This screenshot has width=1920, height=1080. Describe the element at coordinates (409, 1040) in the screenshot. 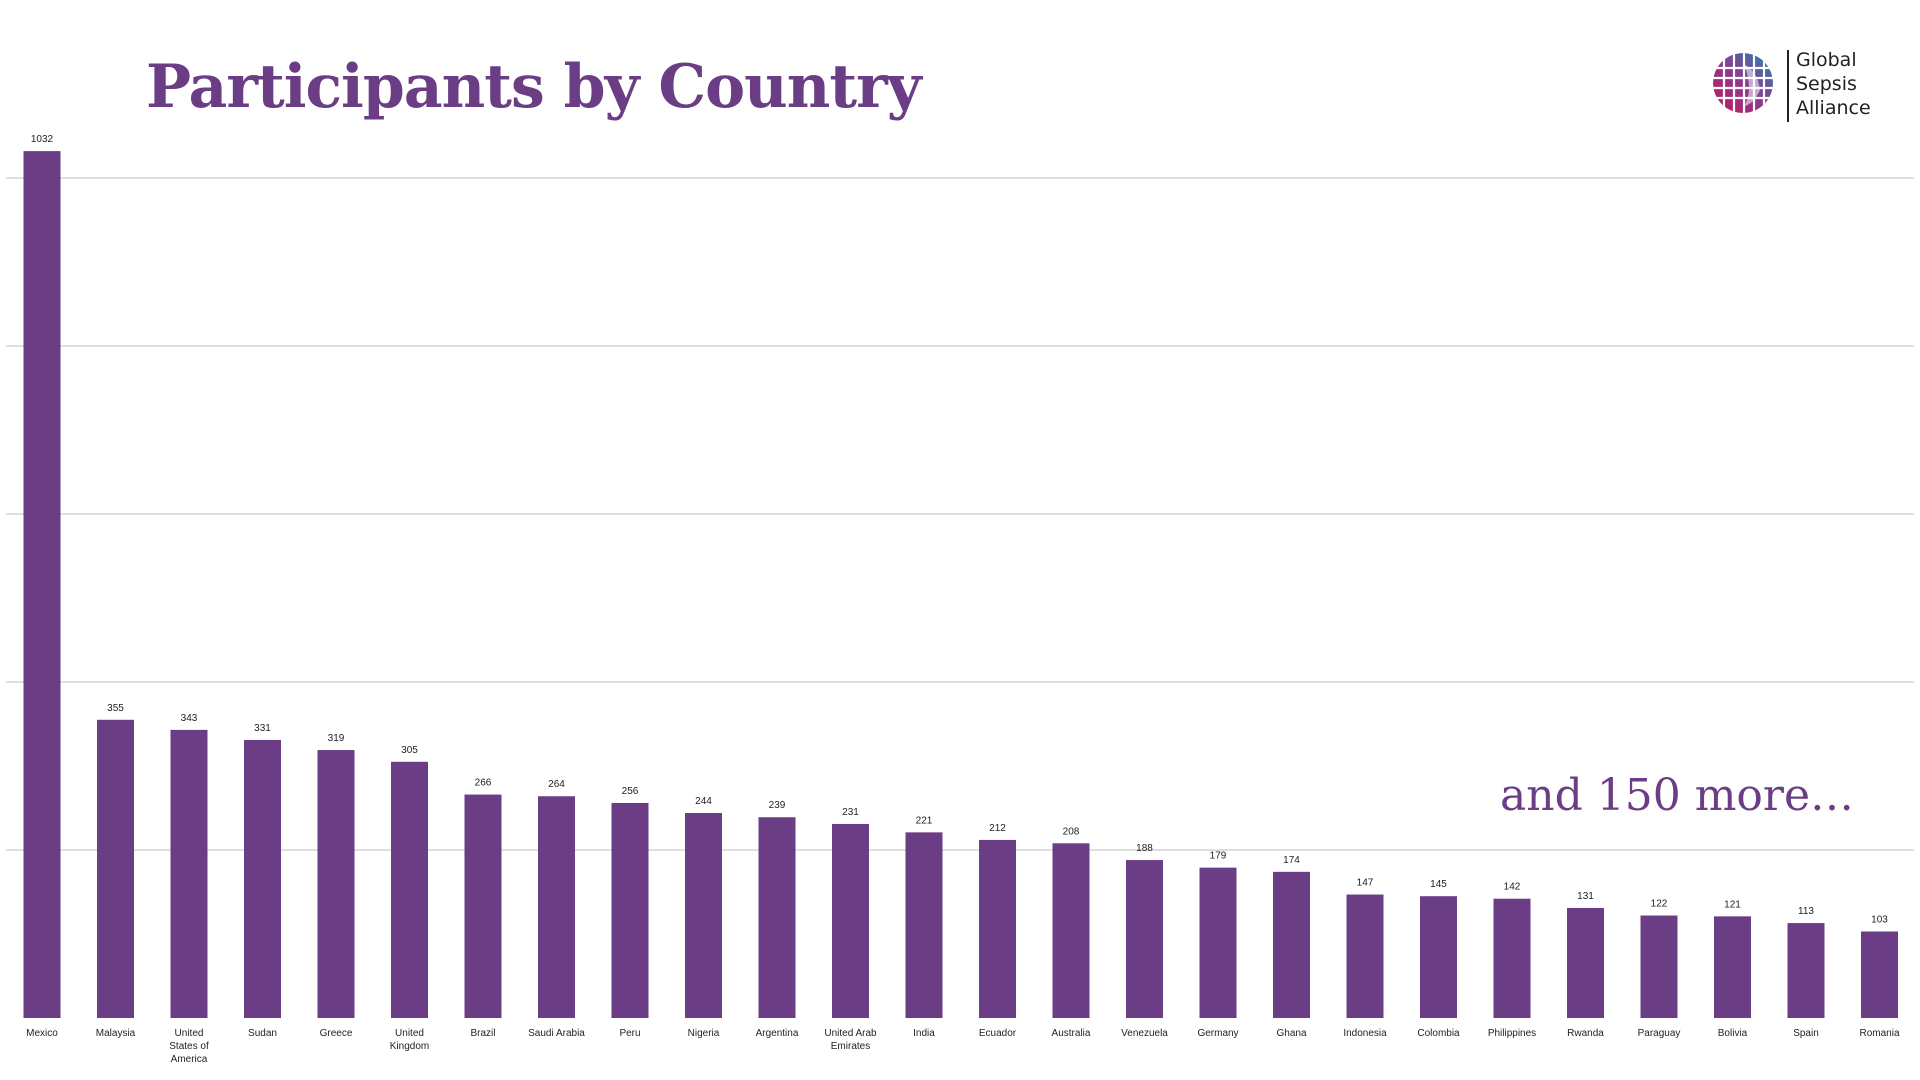

I see `tick-label: United Kingdom` at that location.